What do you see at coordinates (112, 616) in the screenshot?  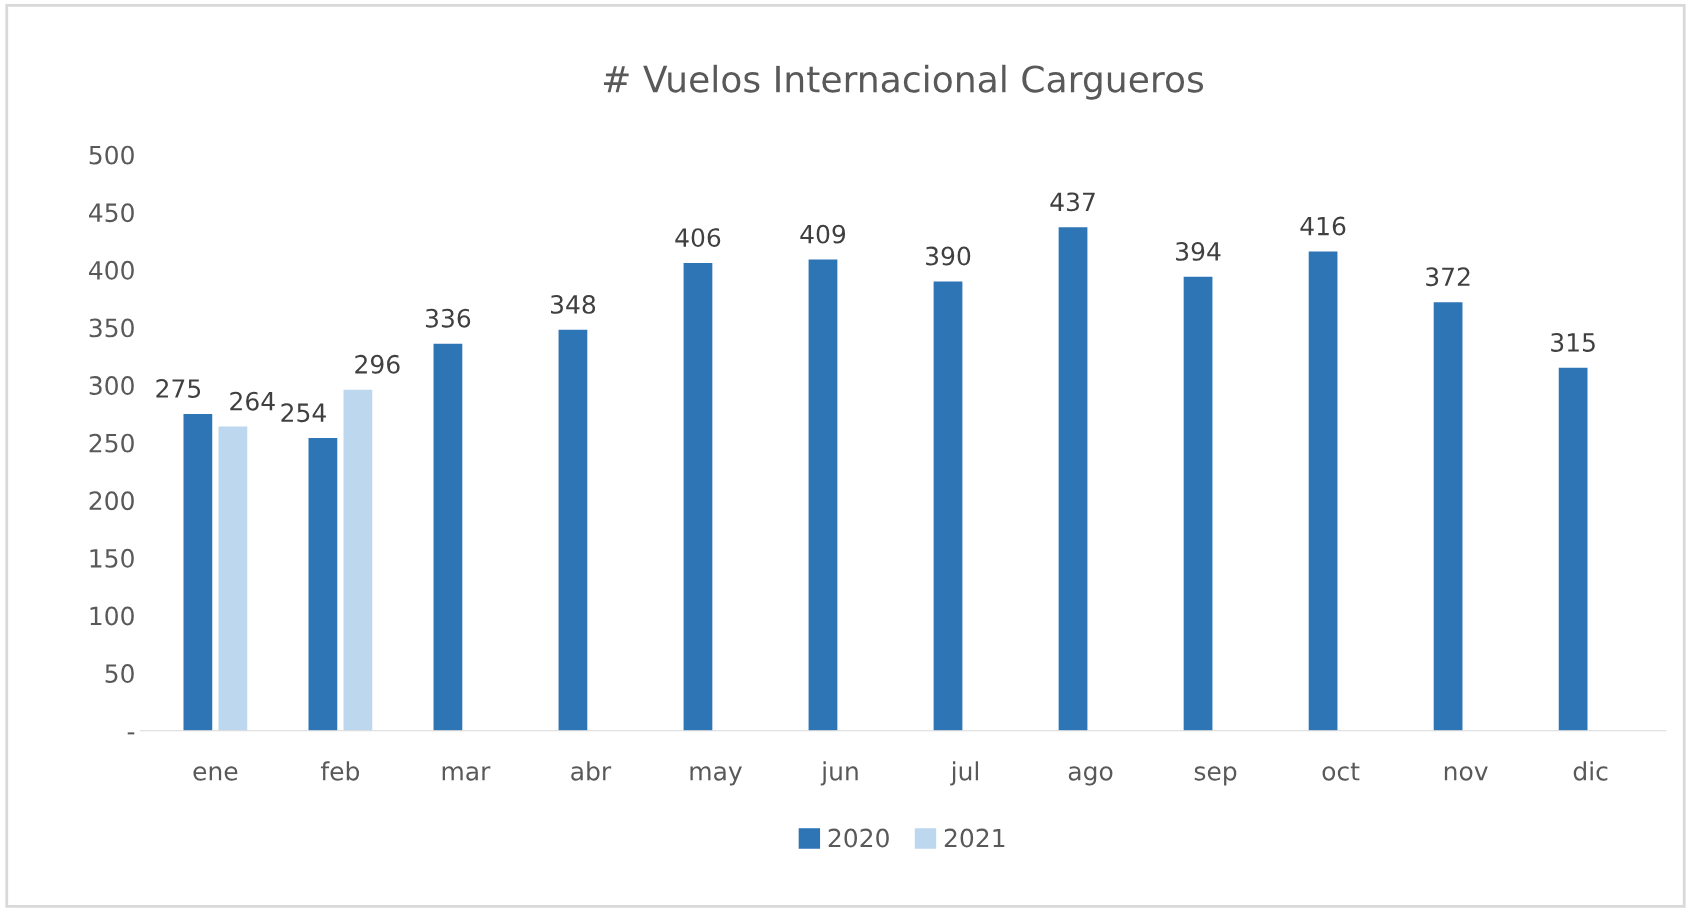 I see `y-tick-label: 100` at bounding box center [112, 616].